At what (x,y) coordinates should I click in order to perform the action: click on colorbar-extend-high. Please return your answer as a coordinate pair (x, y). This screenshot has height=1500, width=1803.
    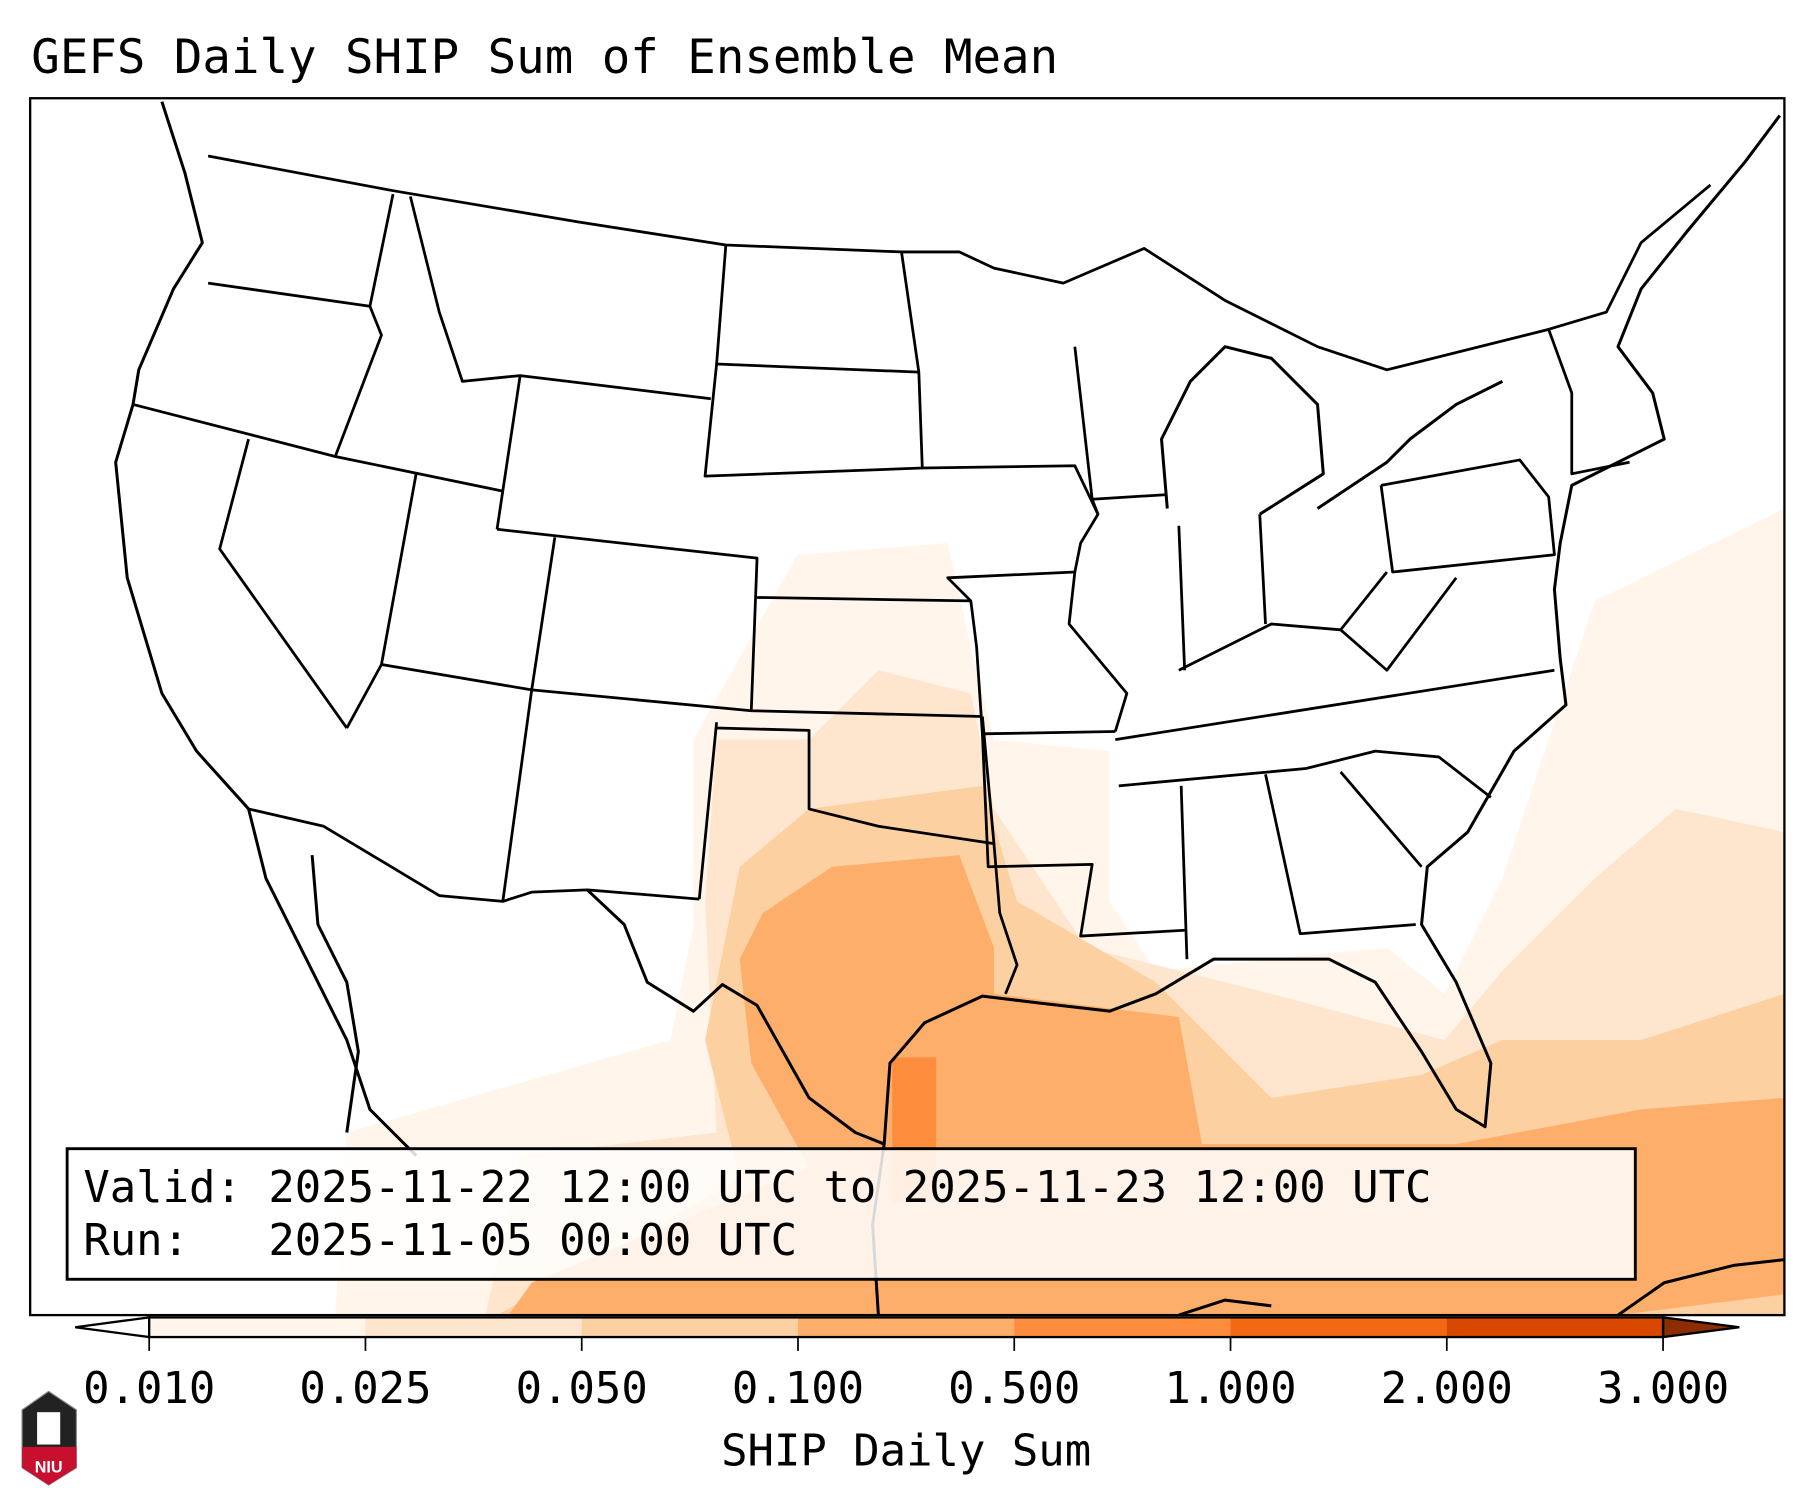
    Looking at the image, I should click on (1700, 1327).